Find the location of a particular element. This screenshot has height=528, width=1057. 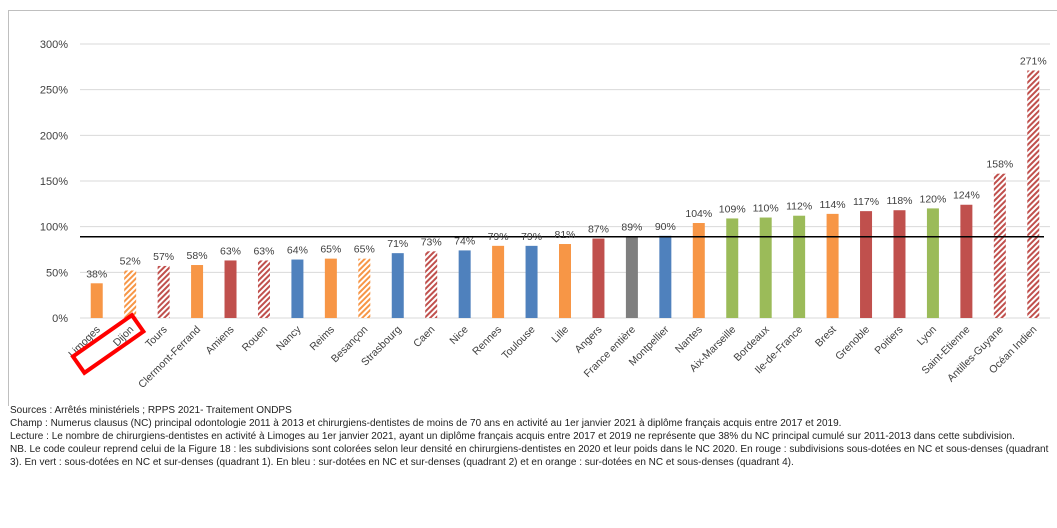

x-tick-label: Poitiers is located at coordinates (888, 340).